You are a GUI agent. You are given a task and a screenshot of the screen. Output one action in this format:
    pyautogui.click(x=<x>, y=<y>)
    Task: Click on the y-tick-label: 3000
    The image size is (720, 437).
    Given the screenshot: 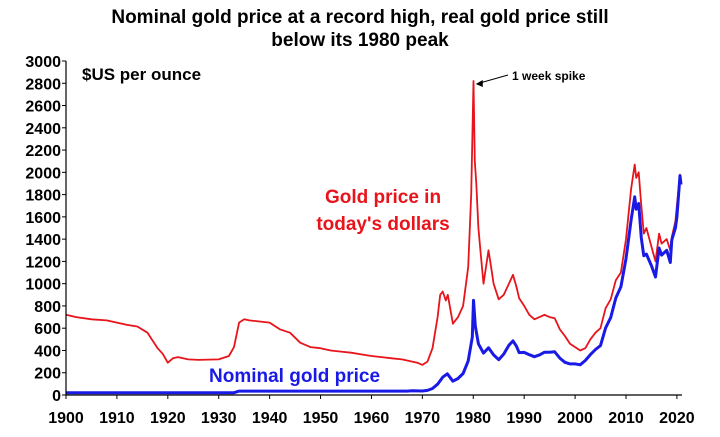 What is the action you would take?
    pyautogui.click(x=43, y=62)
    